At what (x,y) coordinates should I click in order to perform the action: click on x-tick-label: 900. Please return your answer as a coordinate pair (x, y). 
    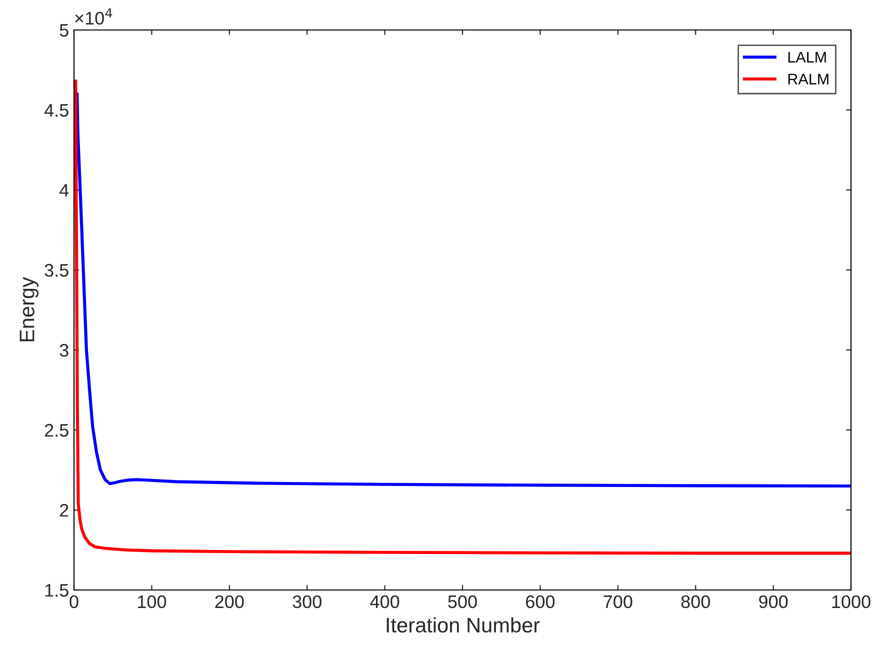
    Looking at the image, I should click on (773, 601).